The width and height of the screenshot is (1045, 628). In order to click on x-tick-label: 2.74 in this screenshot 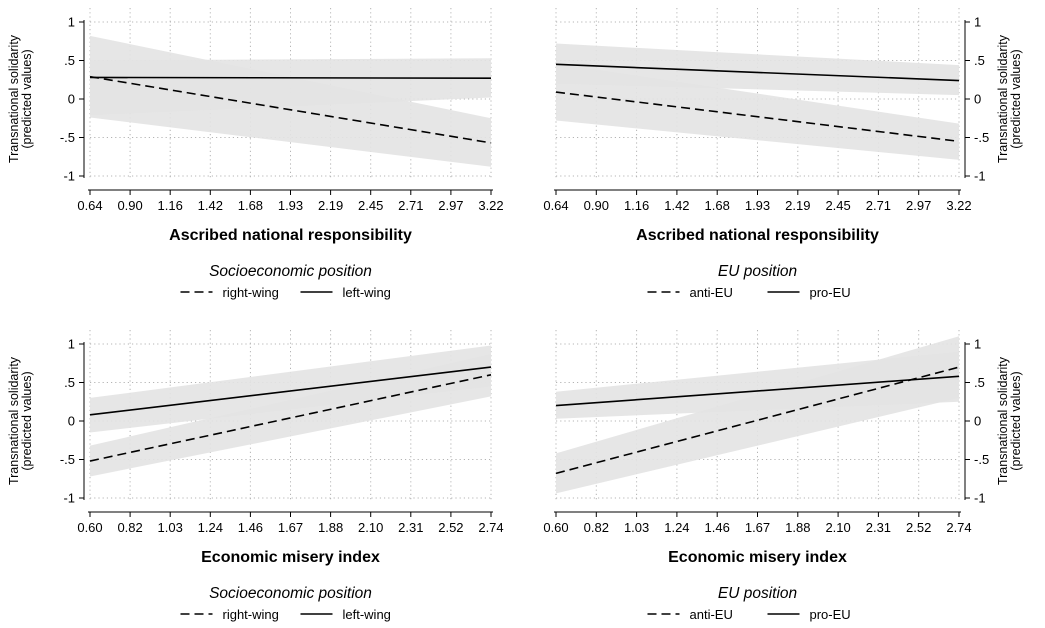, I will do `click(490, 527)`.